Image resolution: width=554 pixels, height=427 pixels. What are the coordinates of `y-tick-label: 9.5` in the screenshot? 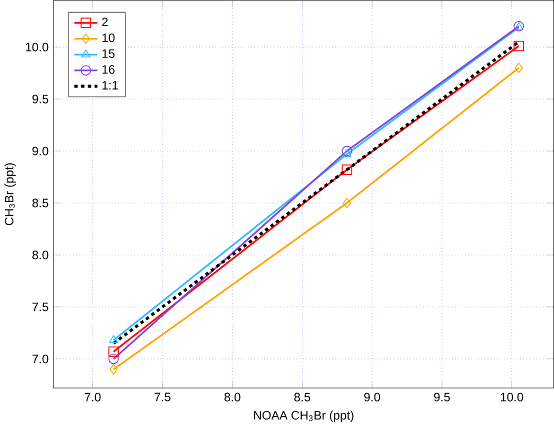 It's located at (40, 99).